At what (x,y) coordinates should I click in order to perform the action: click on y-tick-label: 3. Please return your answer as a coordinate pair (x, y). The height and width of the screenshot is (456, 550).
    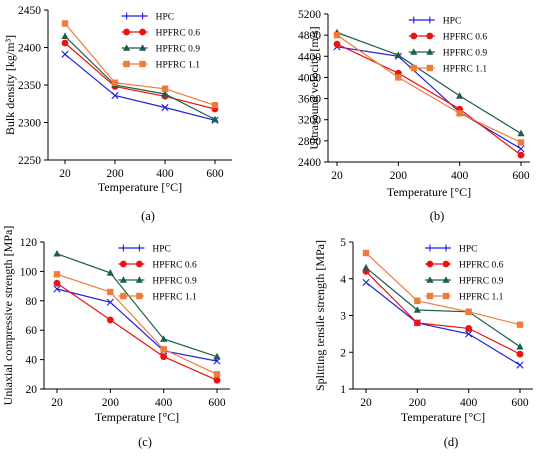
    Looking at the image, I should click on (343, 317).